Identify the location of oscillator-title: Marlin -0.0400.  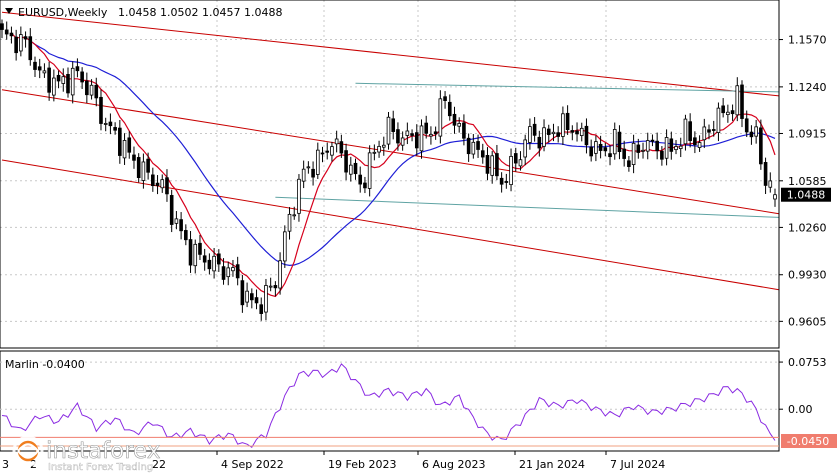
(45, 364).